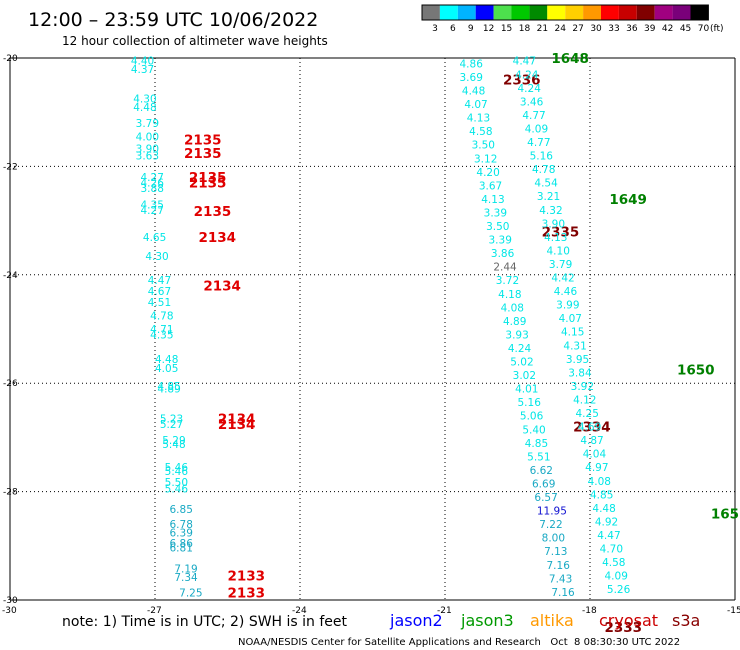  Describe the element at coordinates (478, 119) in the screenshot. I see `swh-value: 4.13` at that location.